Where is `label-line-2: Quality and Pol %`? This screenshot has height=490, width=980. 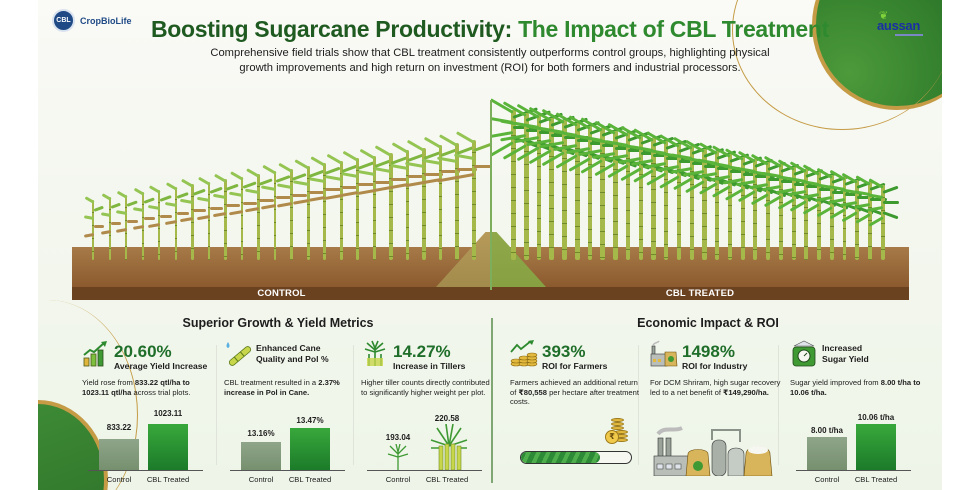 label-line-2: Quality and Pol % is located at coordinates (292, 359).